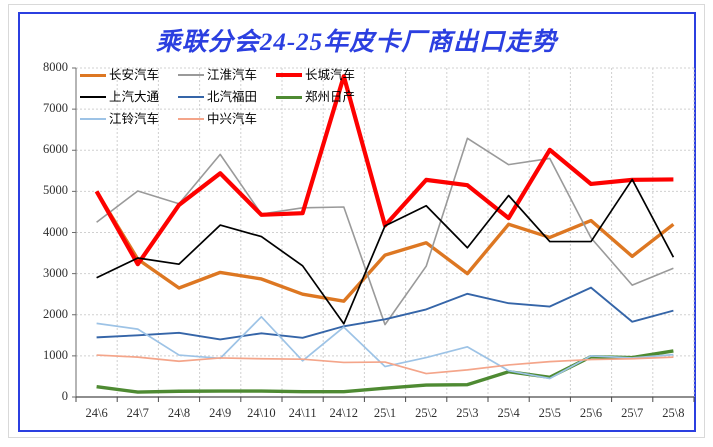 Image resolution: width=713 pixels, height=447 pixels. What do you see at coordinates (134, 74) in the screenshot?
I see `legend-label: 长安汽车` at bounding box center [134, 74].